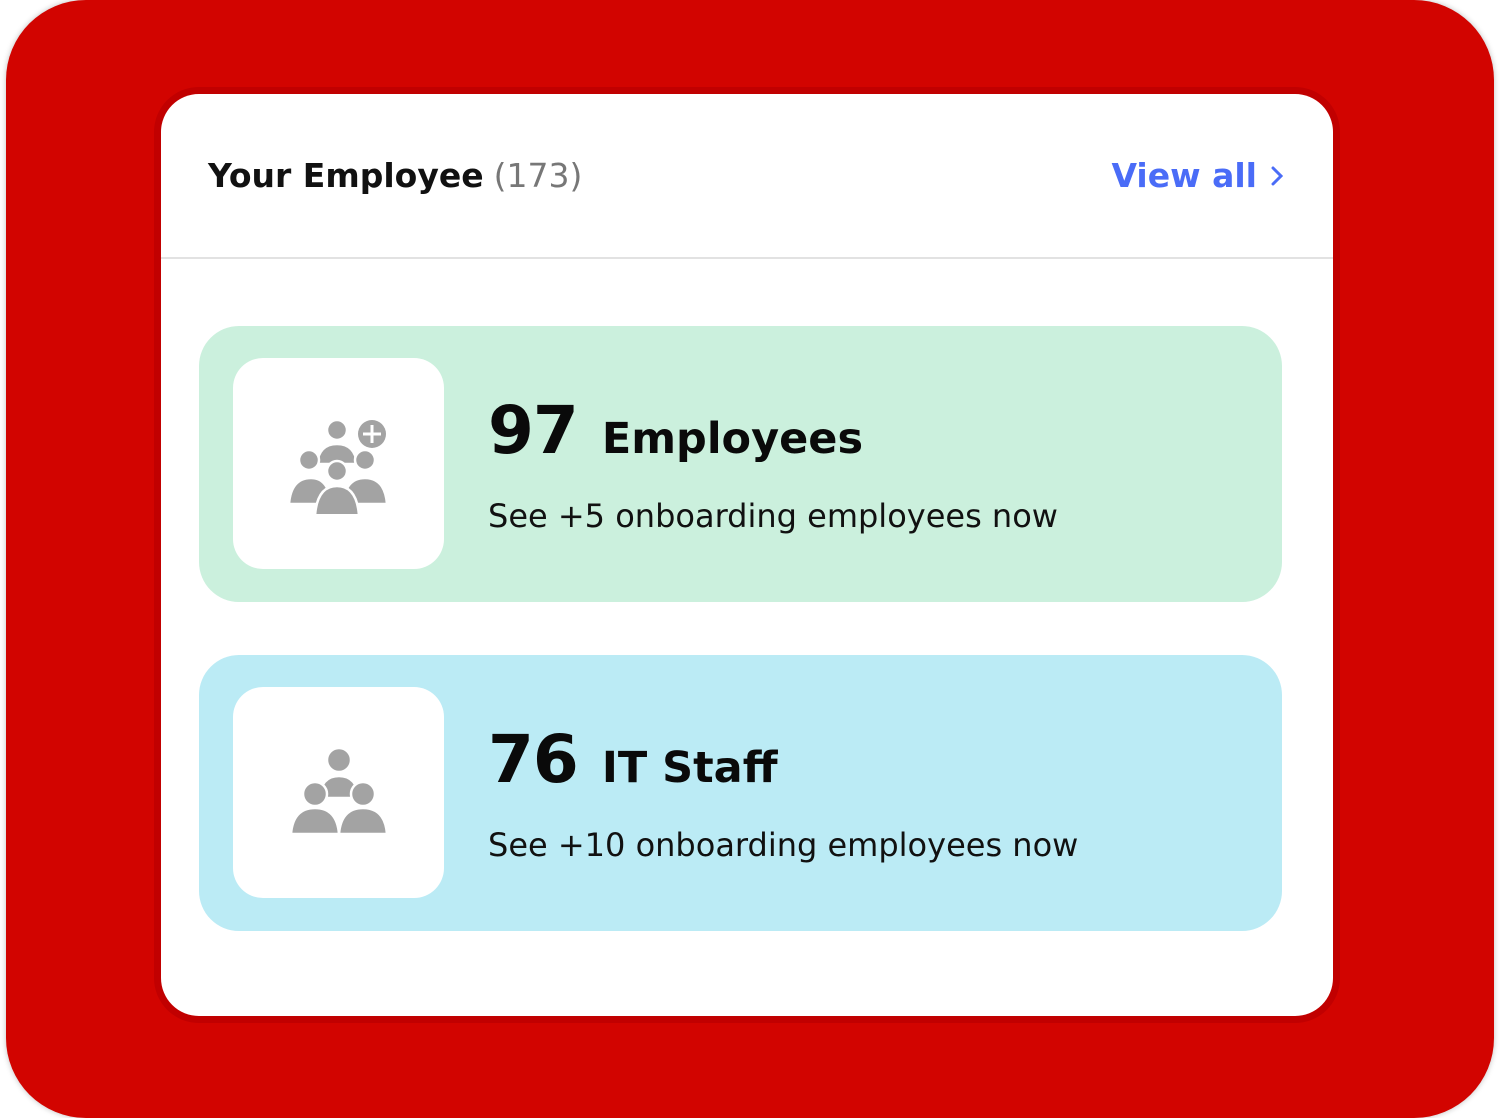 The height and width of the screenshot is (1118, 1500). I want to click on chevron-right-icon, so click(1277, 175).